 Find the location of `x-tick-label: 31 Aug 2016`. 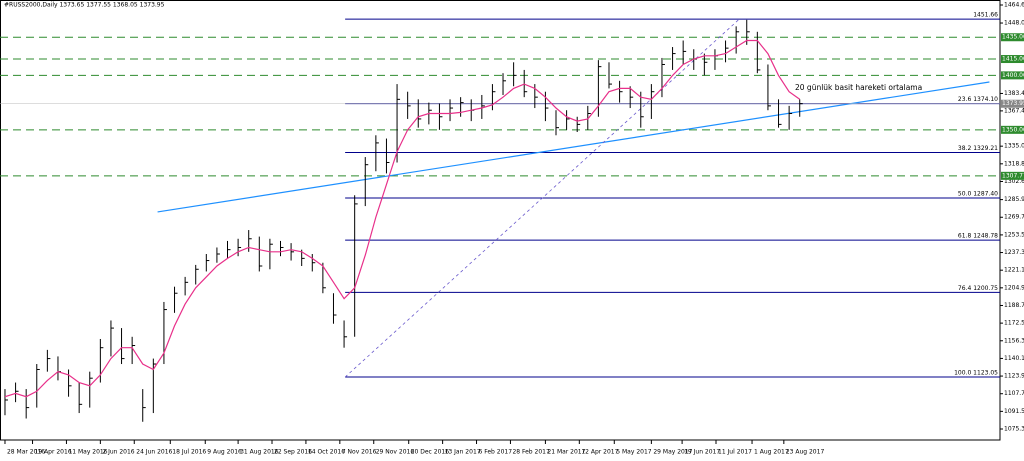

x-tick-label: 31 Aug 2016 is located at coordinates (259, 452).